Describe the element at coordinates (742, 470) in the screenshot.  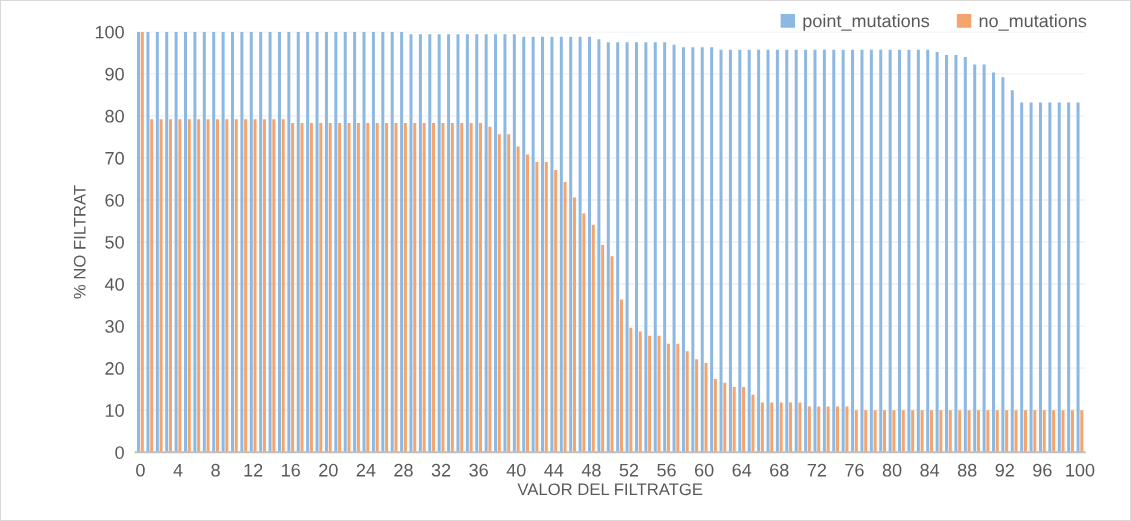
I see `x-tick-label: 64` at that location.